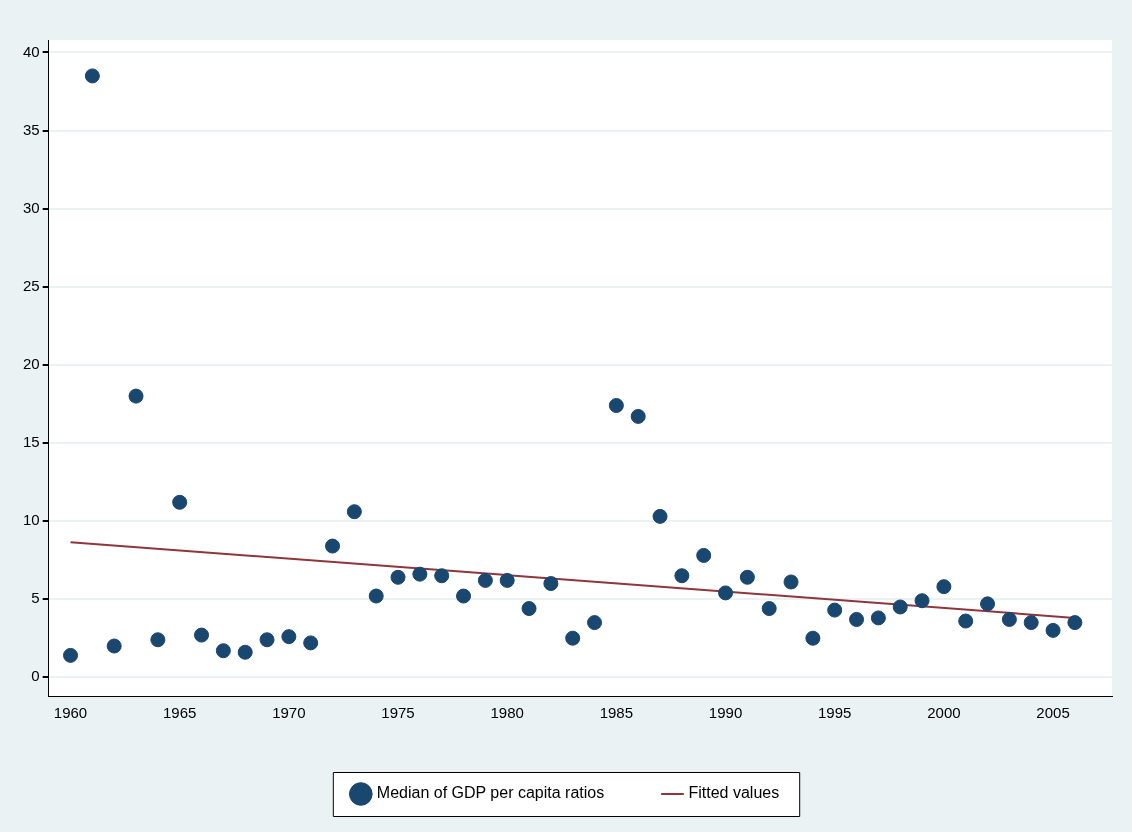  What do you see at coordinates (507, 713) in the screenshot?
I see `x-tick-label: 1980` at bounding box center [507, 713].